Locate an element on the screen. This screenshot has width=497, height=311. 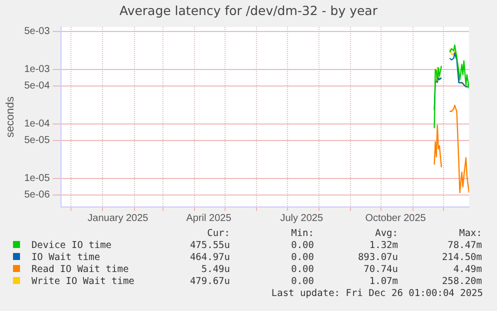
text: 78.47m is located at coordinates (464, 245).